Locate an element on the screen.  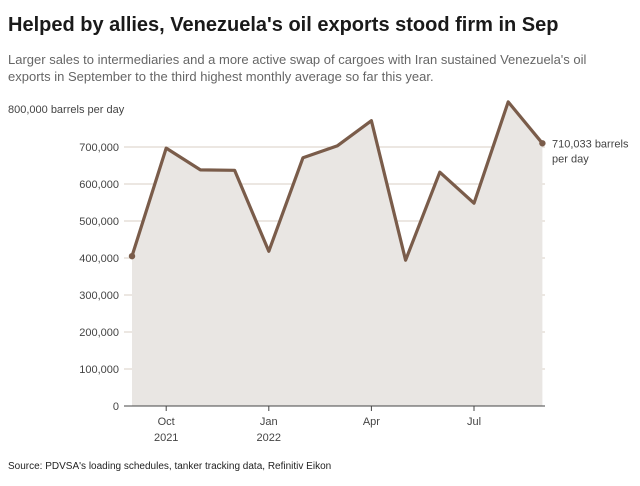
y-tick-label: 200,000 is located at coordinates (99, 333).